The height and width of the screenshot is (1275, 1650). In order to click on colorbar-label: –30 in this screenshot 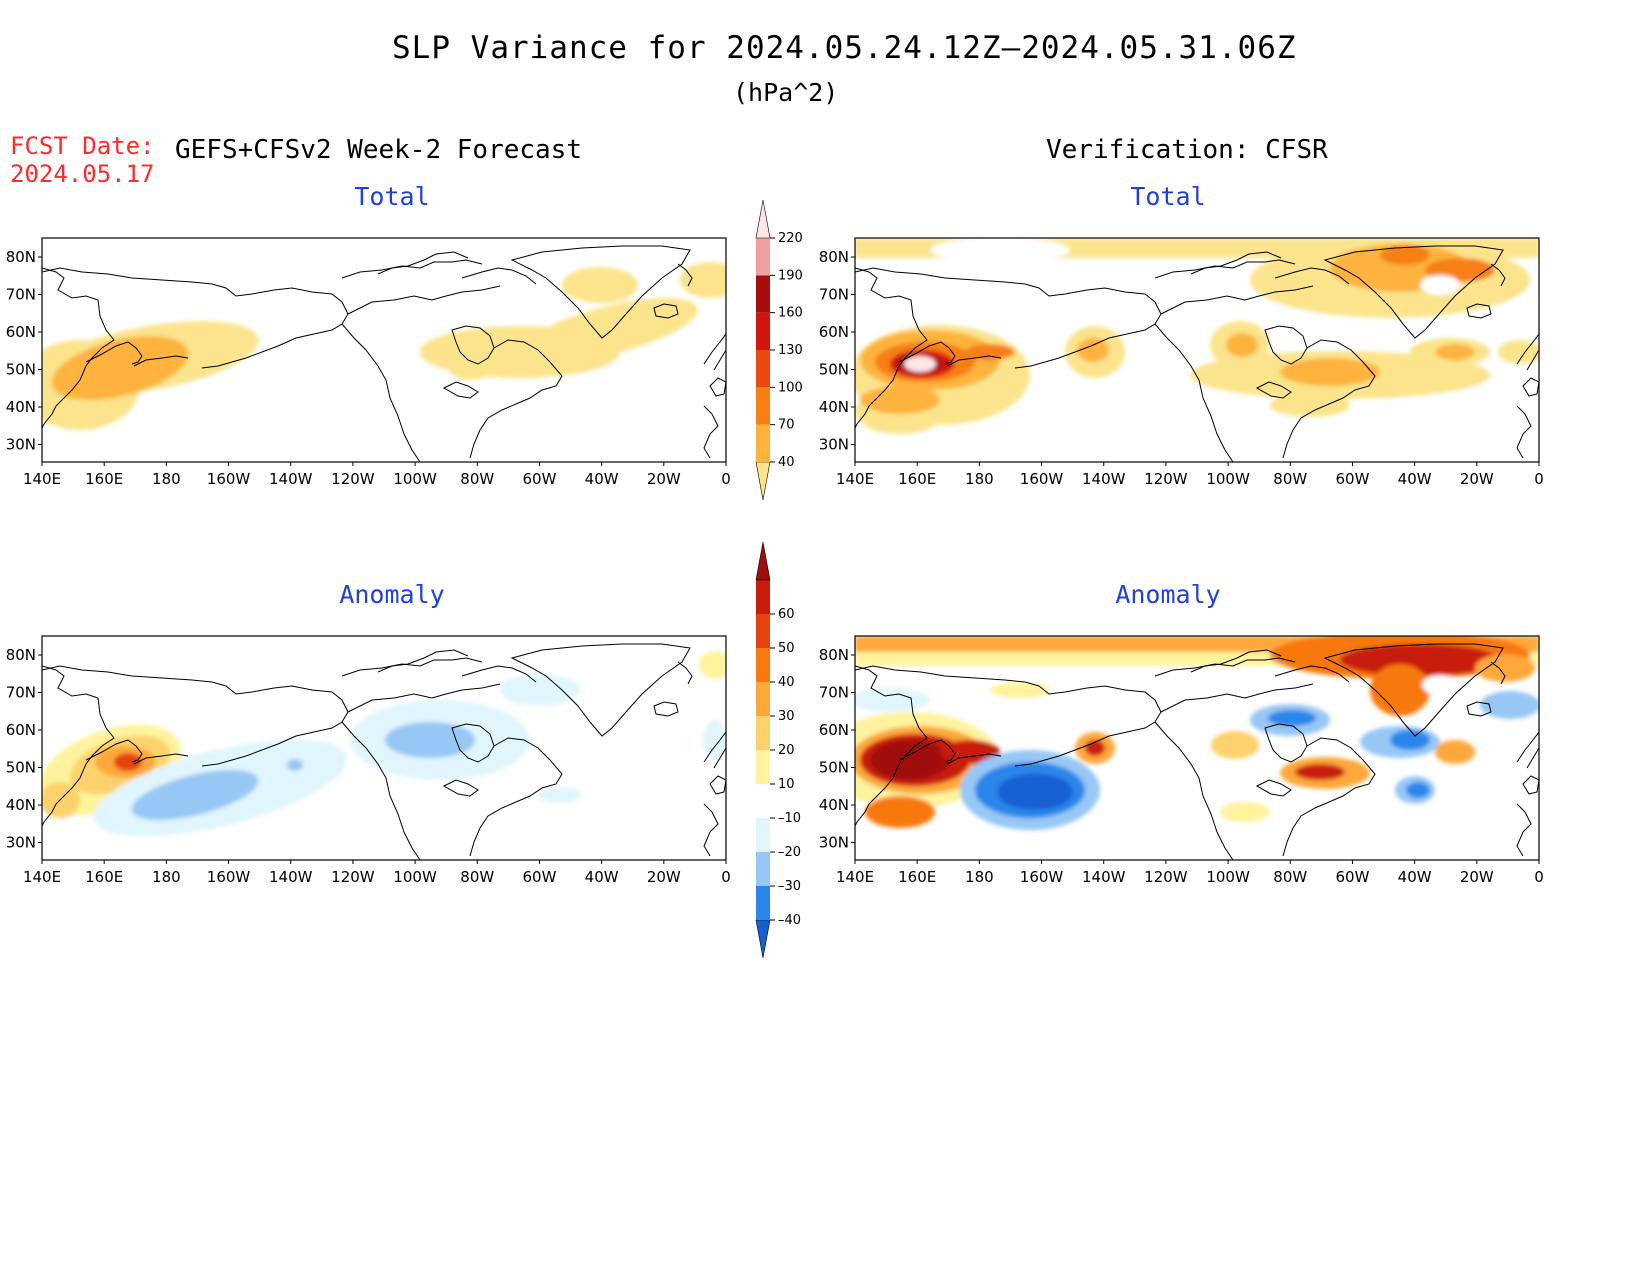, I will do `click(789, 886)`.